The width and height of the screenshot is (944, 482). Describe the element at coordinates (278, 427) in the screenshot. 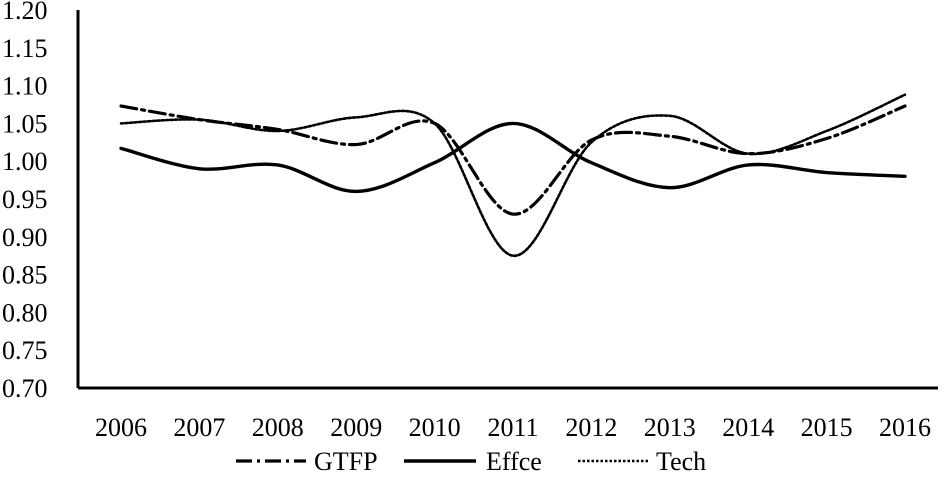

I see `x-tick-label: 2008` at that location.